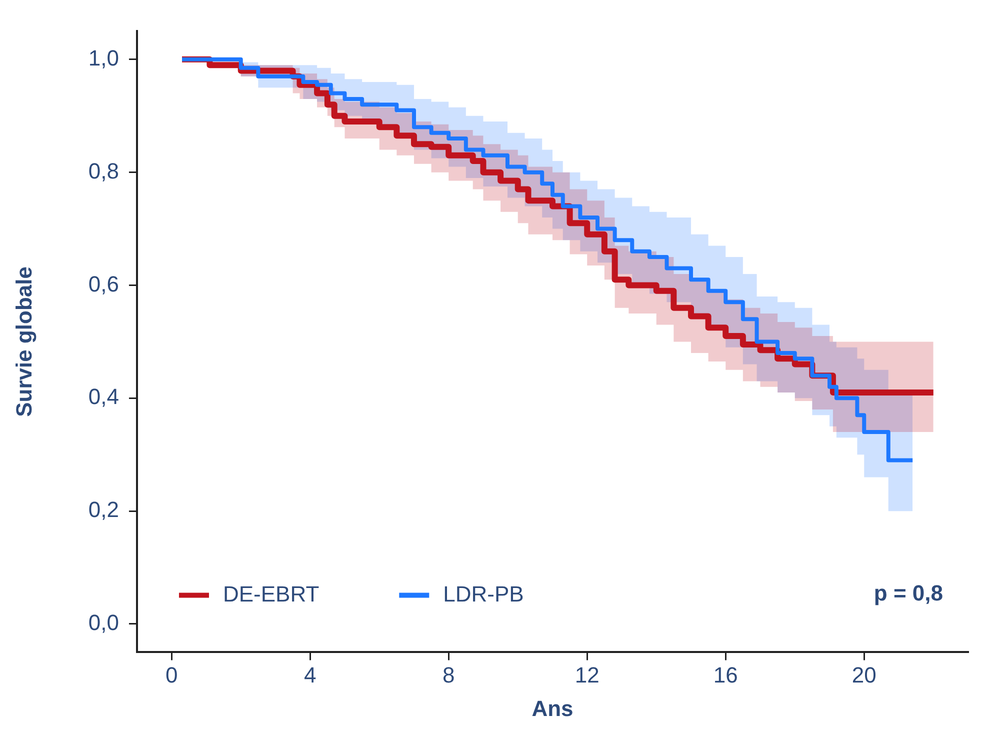 The height and width of the screenshot is (735, 982). What do you see at coordinates (553, 708) in the screenshot?
I see `x-axis-title: Ans` at bounding box center [553, 708].